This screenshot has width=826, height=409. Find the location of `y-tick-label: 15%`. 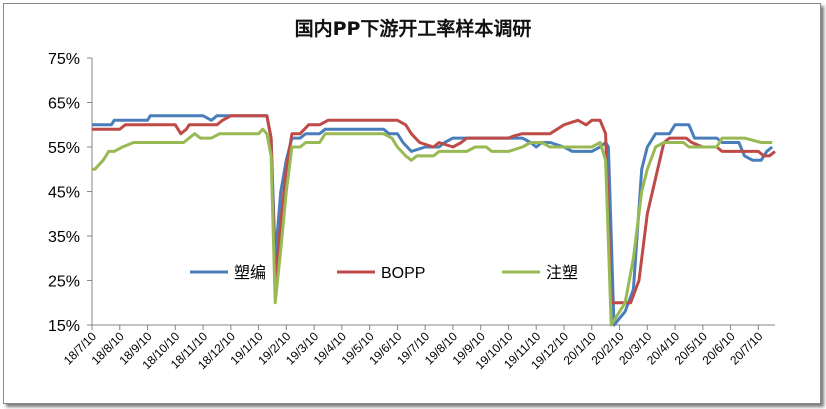

y-tick-label: 15% is located at coordinates (64, 326).